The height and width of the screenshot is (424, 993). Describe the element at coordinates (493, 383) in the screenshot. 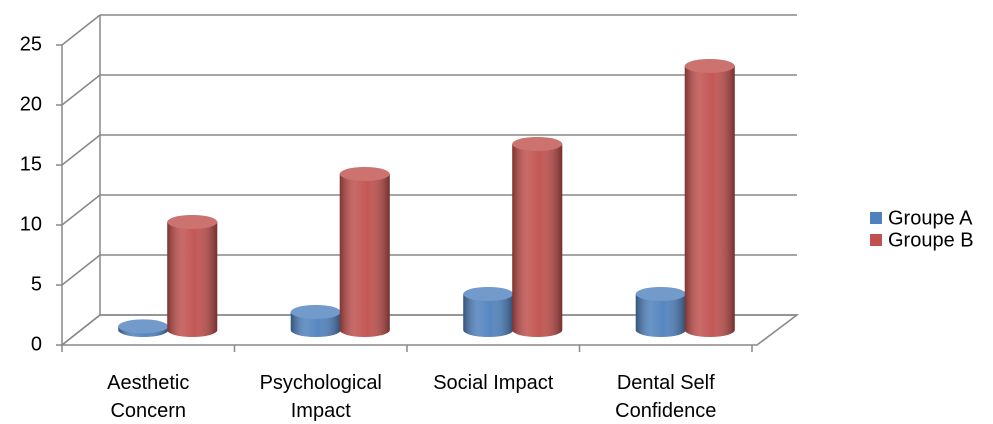

I see `x-tick-label: Social Impact` at that location.